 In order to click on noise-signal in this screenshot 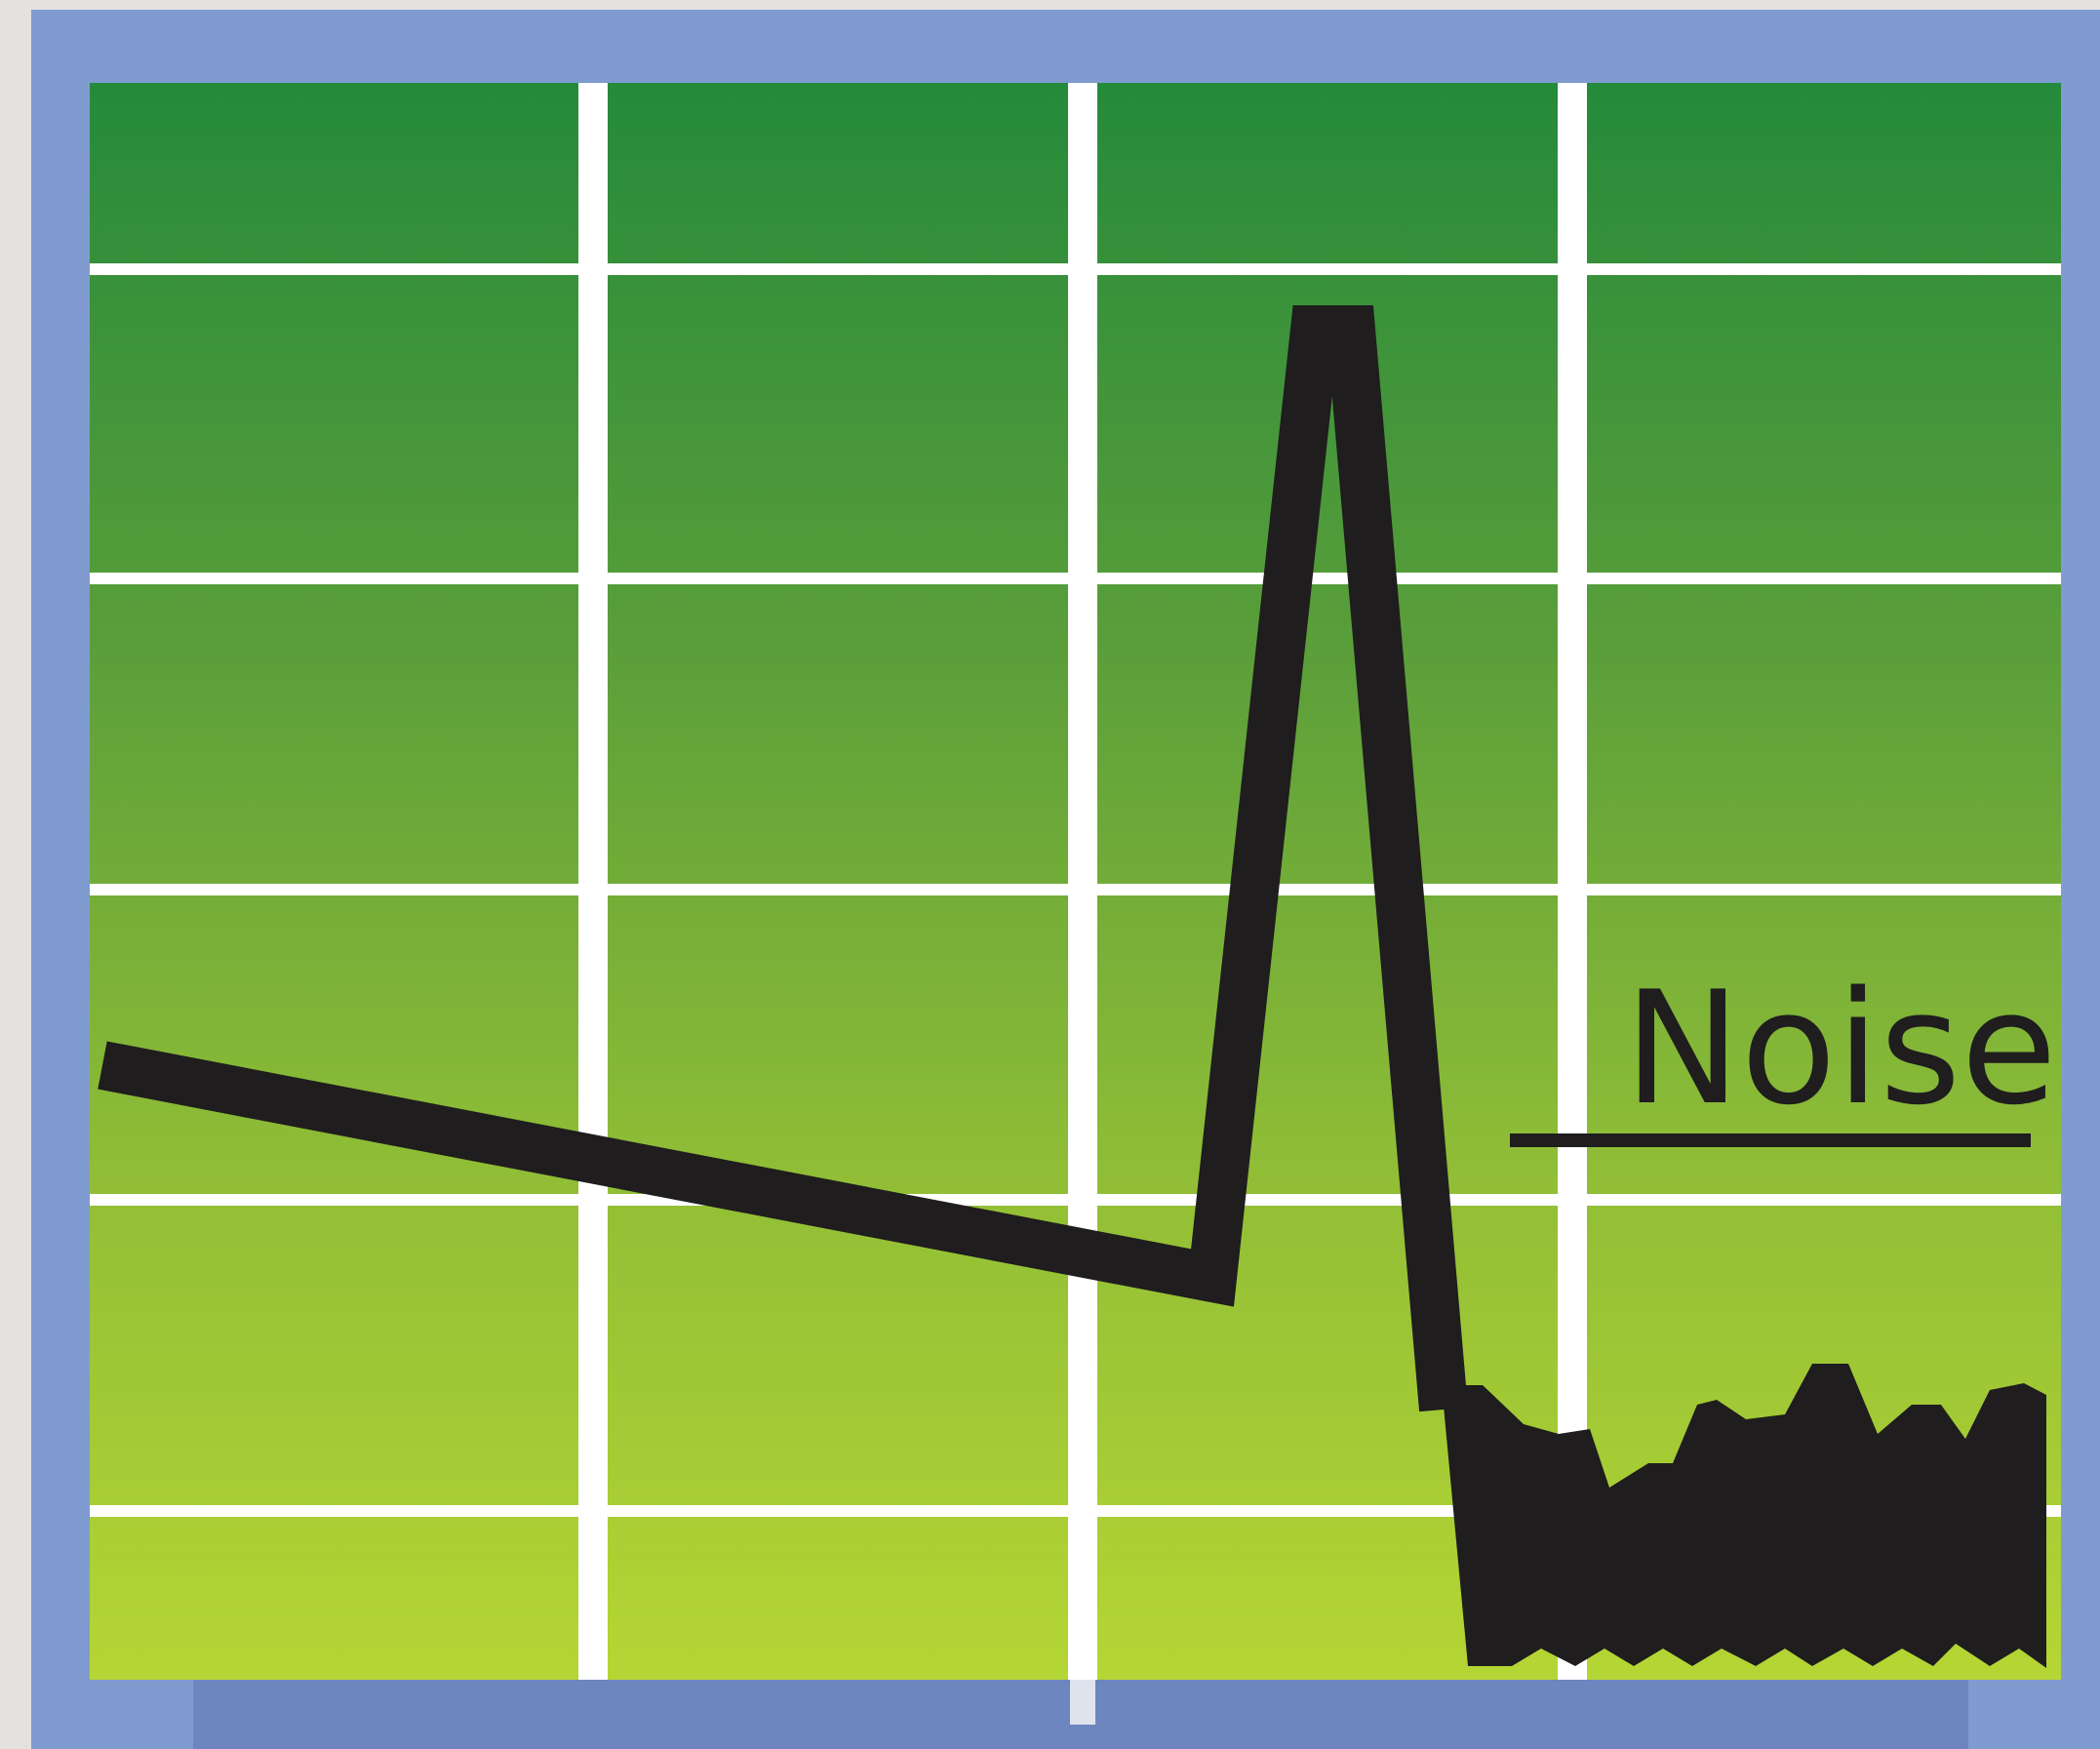, I will do `click(1744, 1516)`.